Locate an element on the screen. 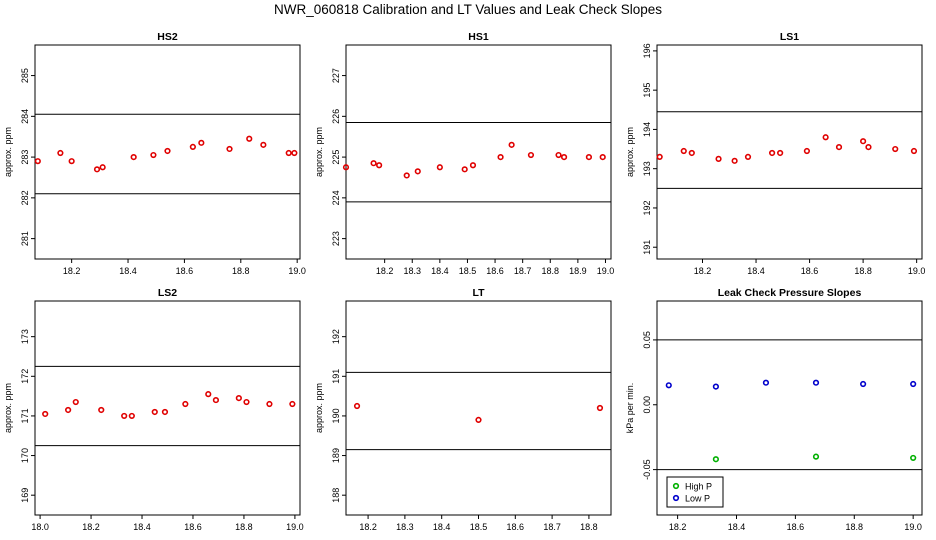 The image size is (936, 540). chart-title: LS1 is located at coordinates (789, 37).